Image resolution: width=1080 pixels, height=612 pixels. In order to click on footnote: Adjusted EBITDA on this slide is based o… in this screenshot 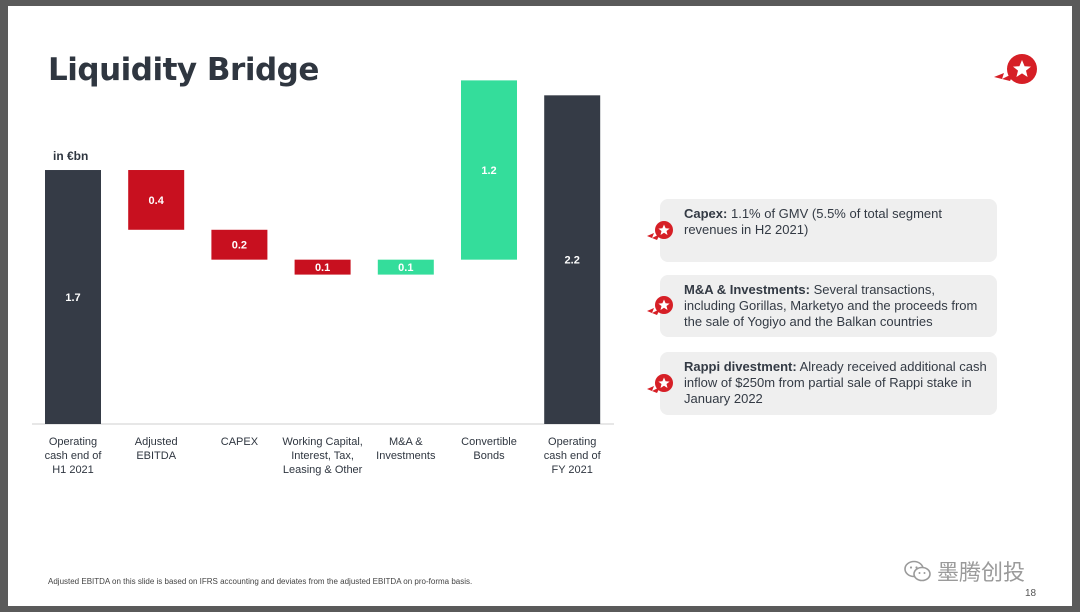, I will do `click(260, 581)`.